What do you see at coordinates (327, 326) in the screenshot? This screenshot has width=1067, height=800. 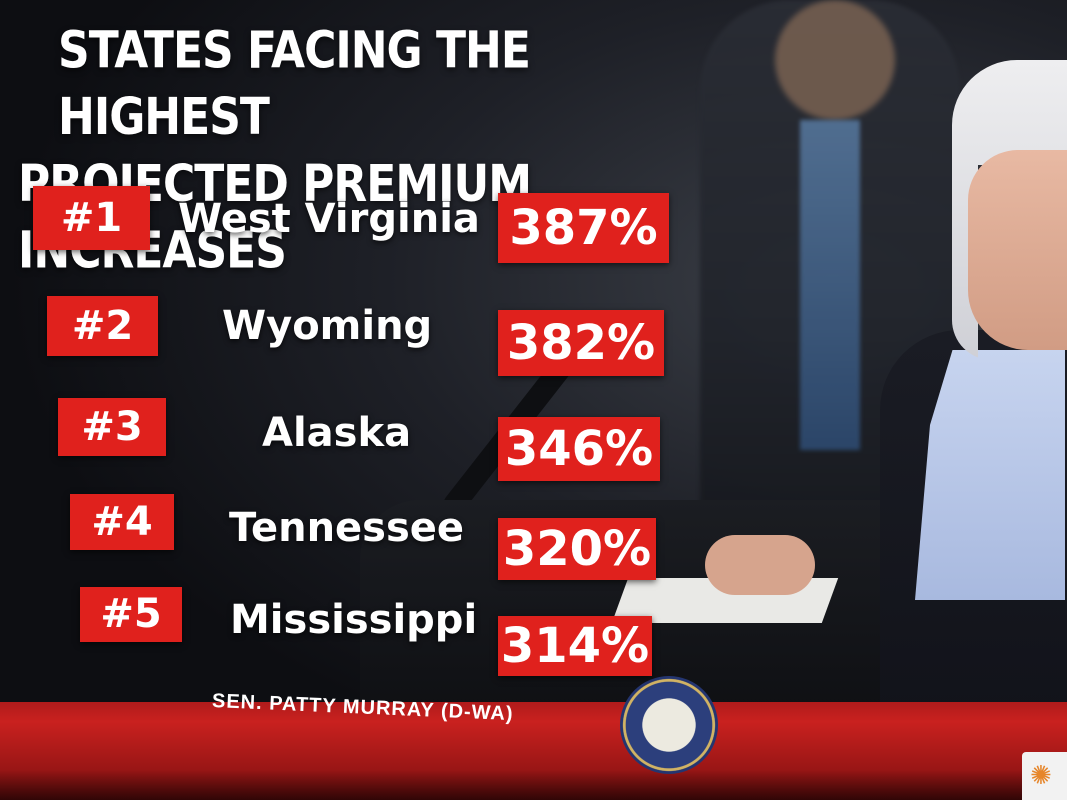 I see `state-name: Wyoming` at bounding box center [327, 326].